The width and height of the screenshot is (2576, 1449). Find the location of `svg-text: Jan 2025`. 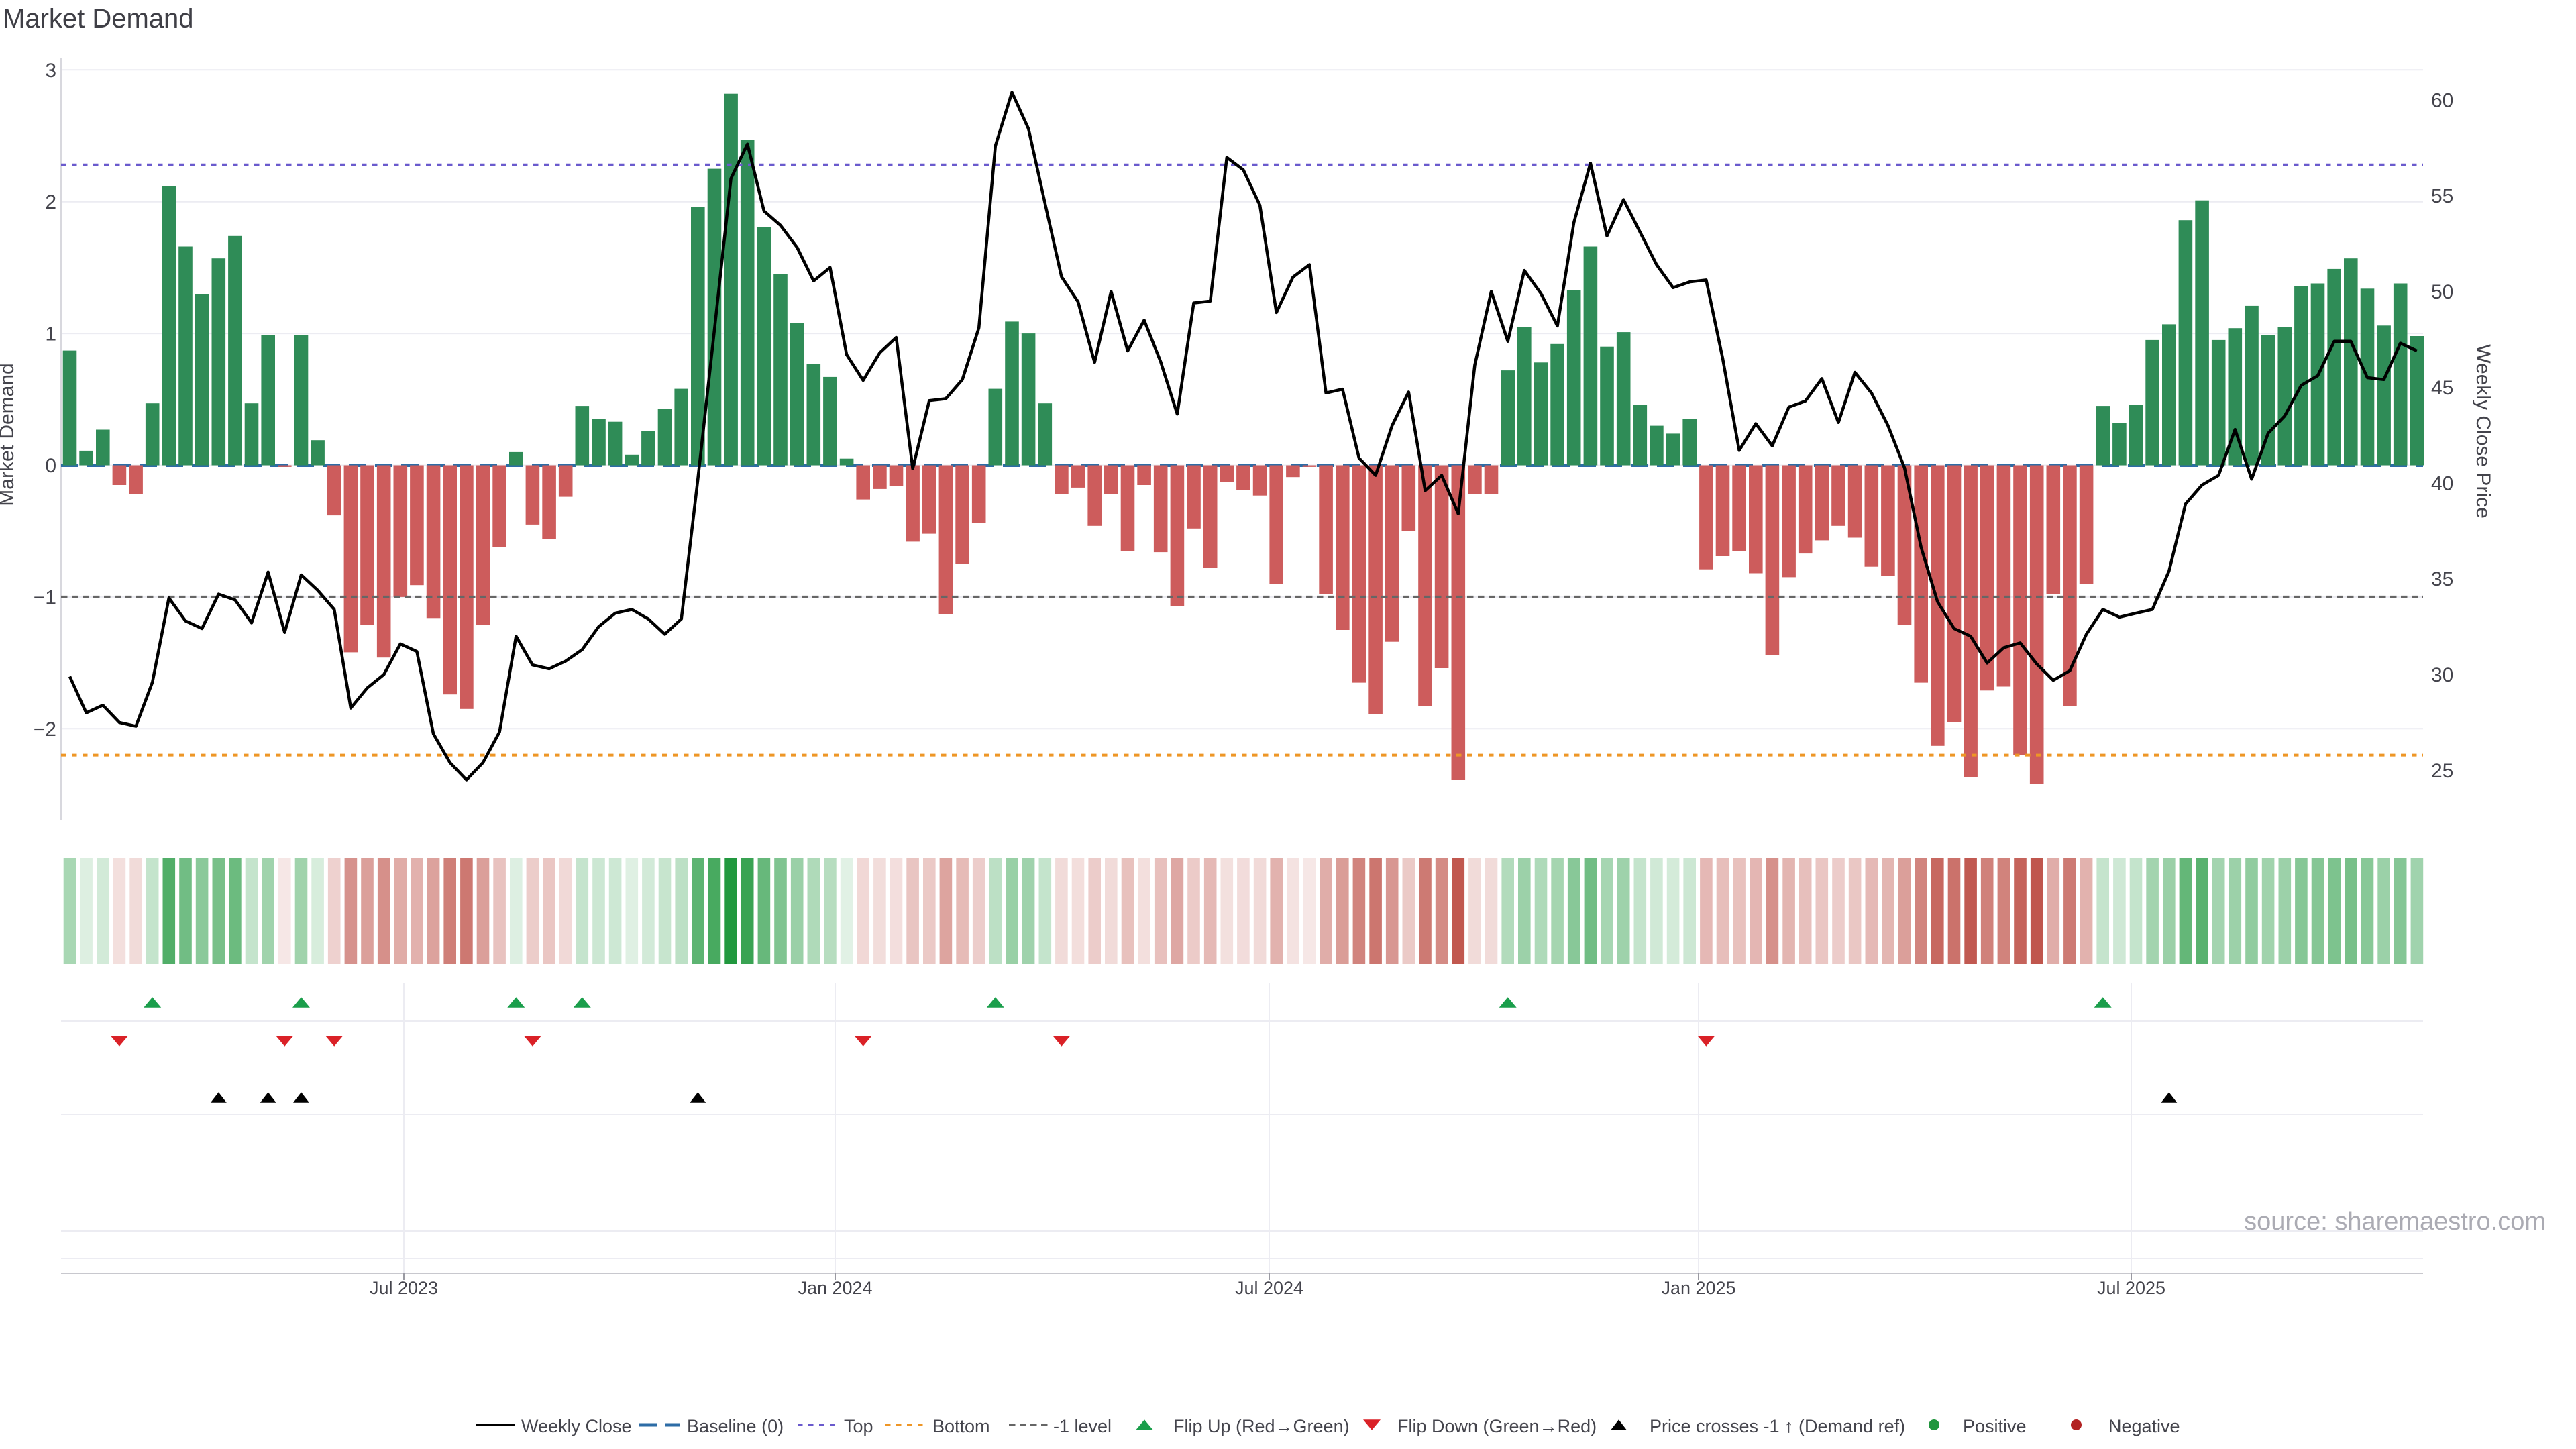

svg-text: Jan 2025 is located at coordinates (1698, 1288).